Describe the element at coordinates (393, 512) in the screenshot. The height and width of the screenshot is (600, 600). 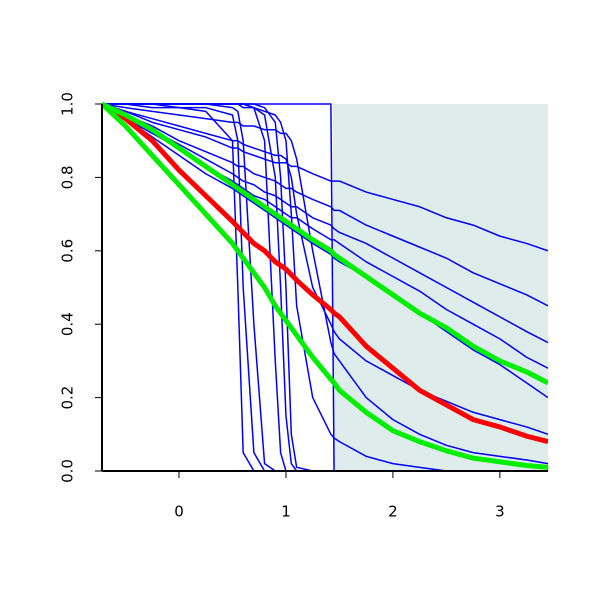
I see `x-tick-label: 2` at that location.